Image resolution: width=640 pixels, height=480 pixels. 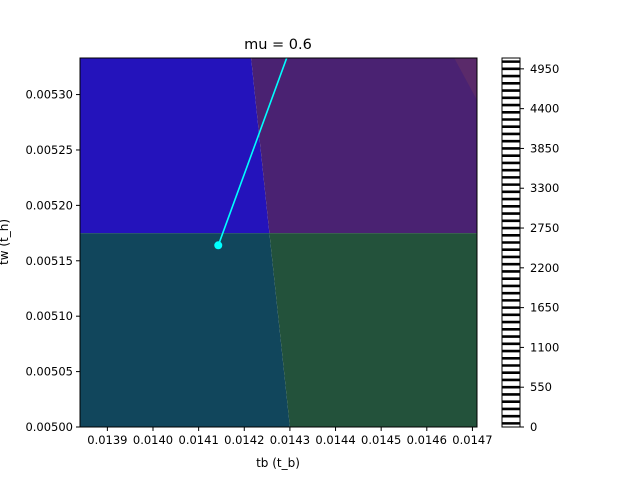 I want to click on colorbar-tick-label: 4950, so click(x=544, y=69).